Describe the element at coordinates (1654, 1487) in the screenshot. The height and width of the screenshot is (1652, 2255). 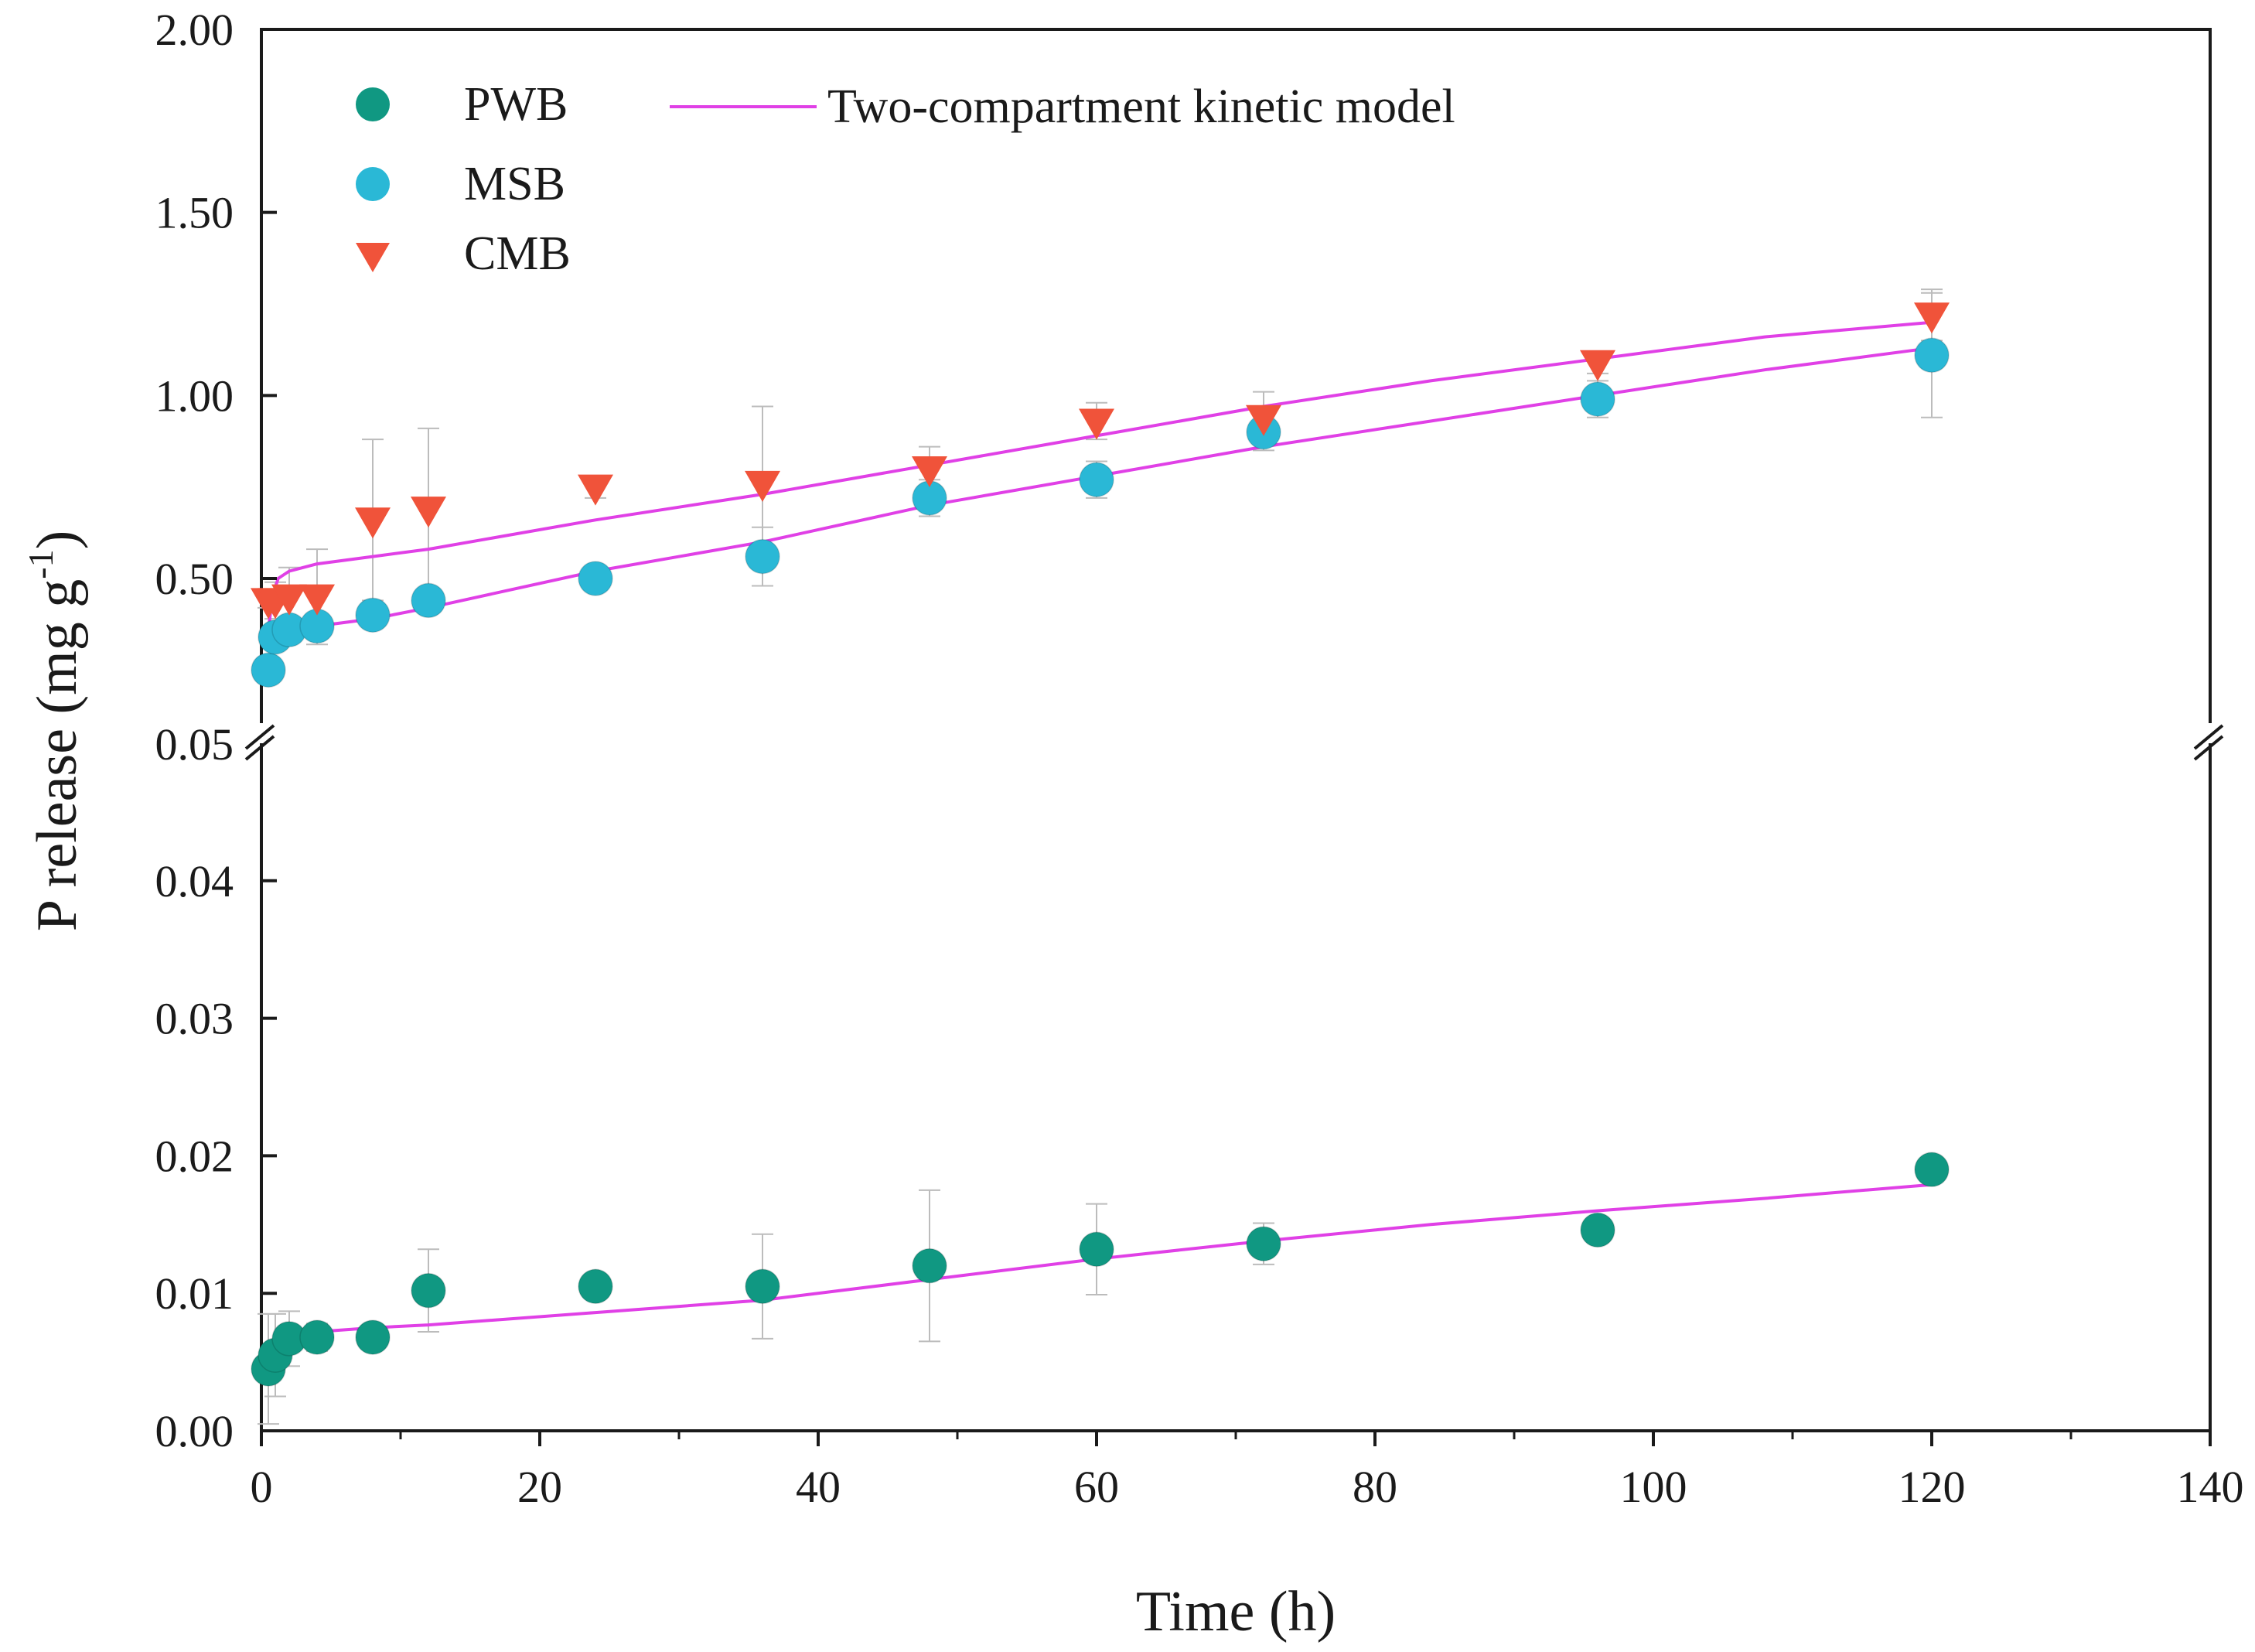
I see `x-tick-label-100: 100` at that location.